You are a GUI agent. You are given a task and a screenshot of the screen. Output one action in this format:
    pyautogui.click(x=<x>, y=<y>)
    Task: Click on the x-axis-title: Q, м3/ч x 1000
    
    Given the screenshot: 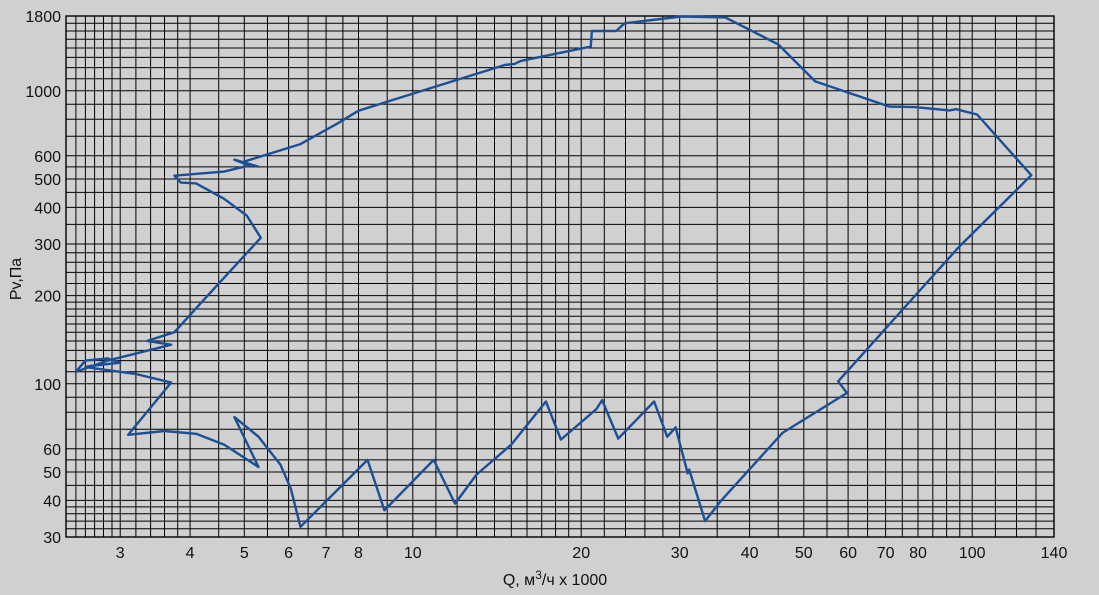 What is the action you would take?
    pyautogui.click(x=555, y=578)
    